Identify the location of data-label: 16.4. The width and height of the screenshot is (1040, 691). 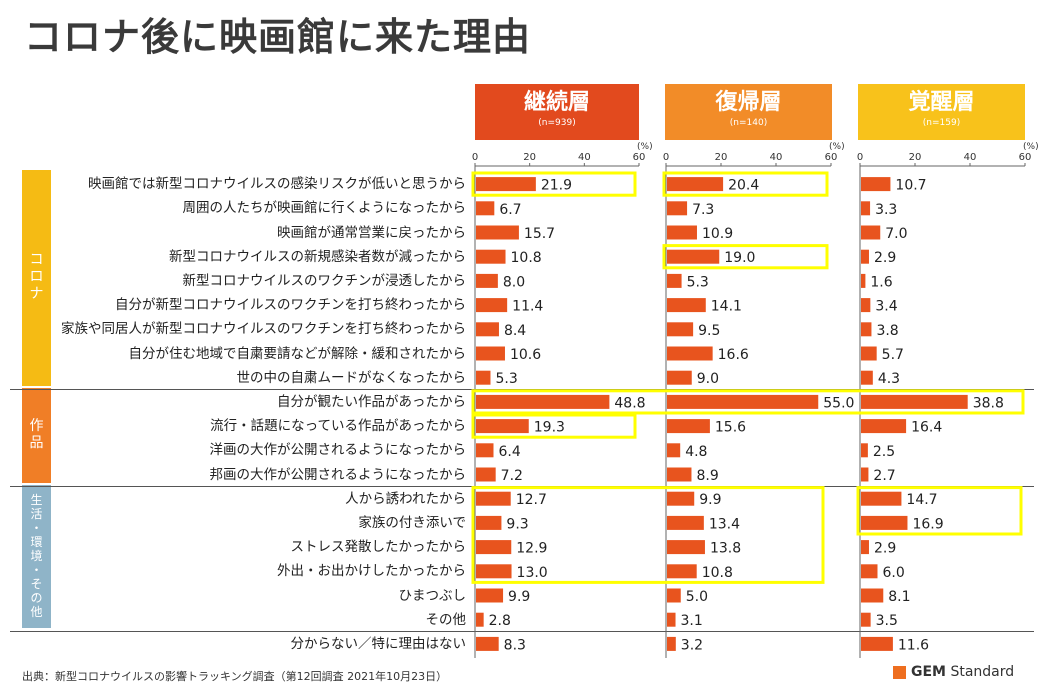
(926, 428).